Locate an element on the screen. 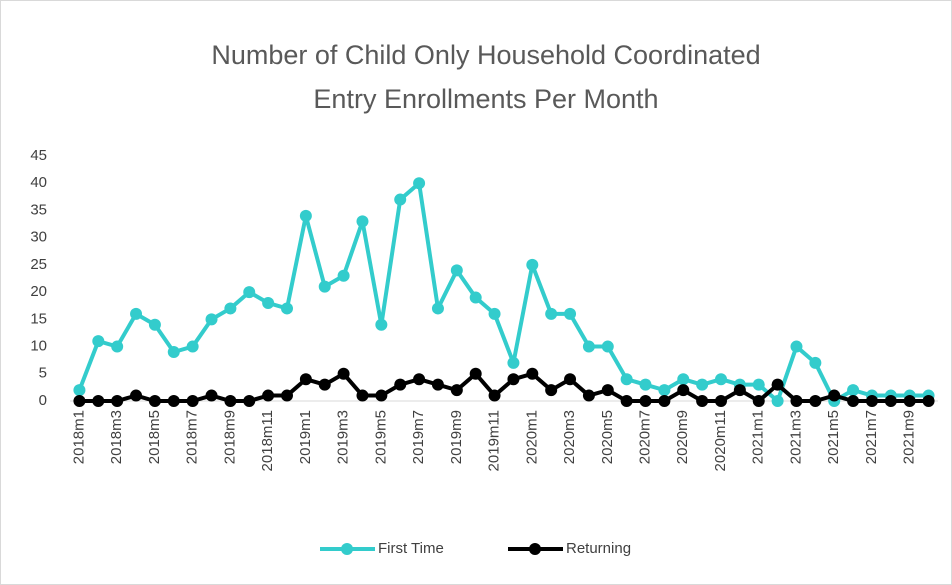 Image resolution: width=952 pixels, height=585 pixels. x-tick-label: 2019m3 is located at coordinates (343, 437).